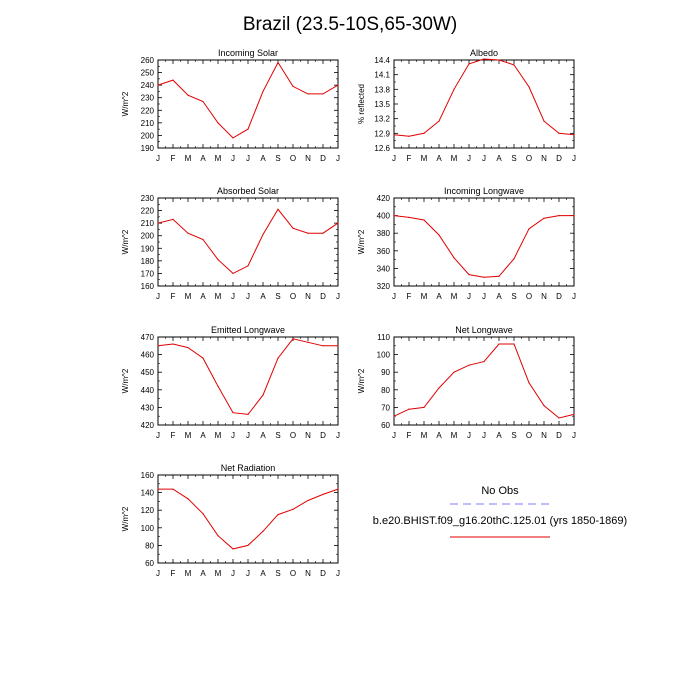 This screenshot has width=700, height=700. Describe the element at coordinates (125, 518) in the screenshot. I see `net-radiation-ylabel: W/m^2` at that location.